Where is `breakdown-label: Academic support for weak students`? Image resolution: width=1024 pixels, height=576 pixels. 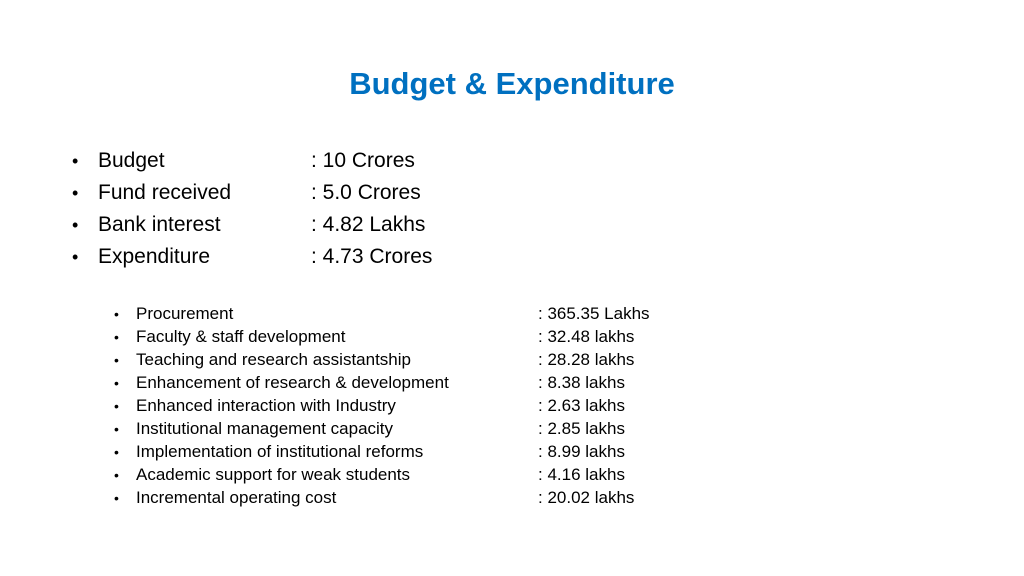
breakdown-label: Academic support for weak students is located at coordinates (273, 474).